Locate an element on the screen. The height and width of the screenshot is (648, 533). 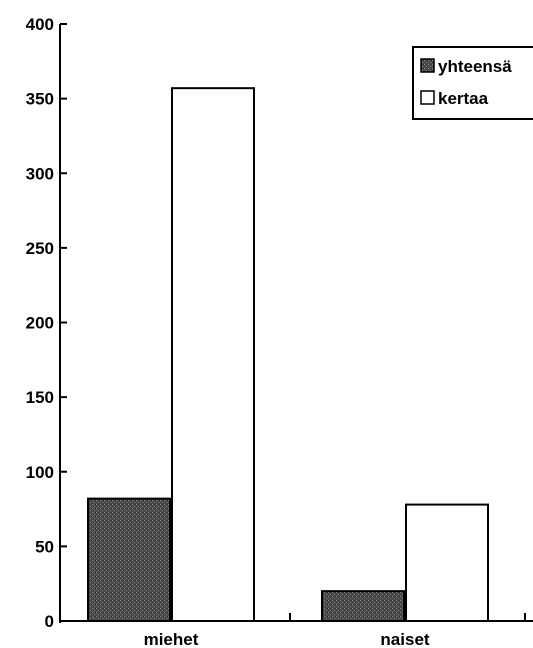
y-axis: 0 50 100 150 200 250 300 350 400 is located at coordinates (46, 323).